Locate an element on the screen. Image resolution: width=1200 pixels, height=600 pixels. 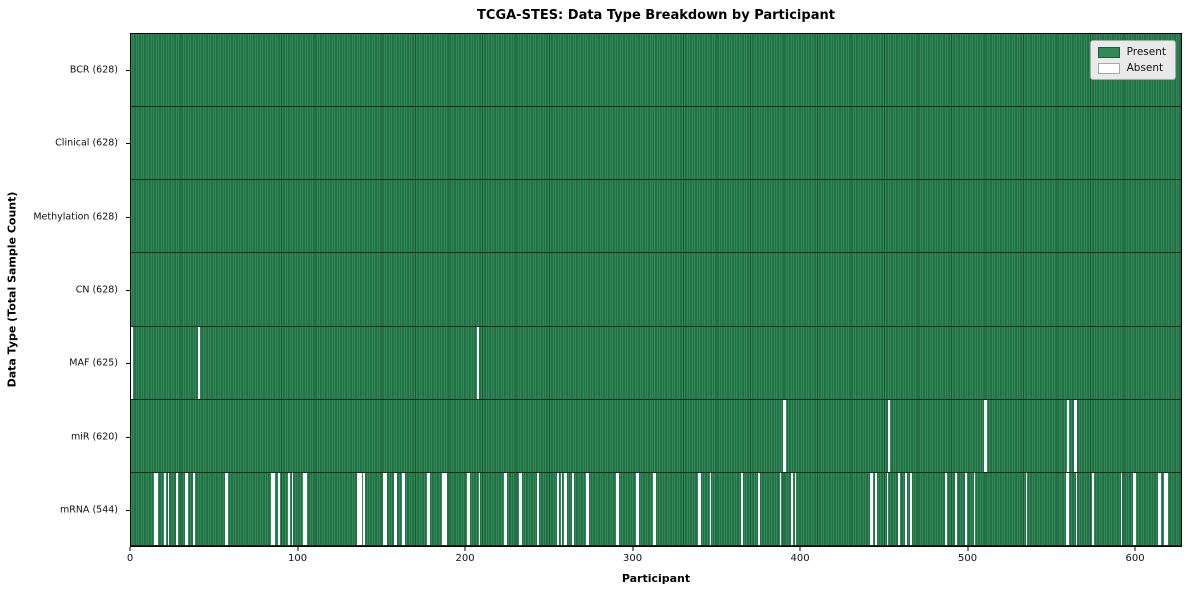
x-tick-label: 0 is located at coordinates (130, 558).